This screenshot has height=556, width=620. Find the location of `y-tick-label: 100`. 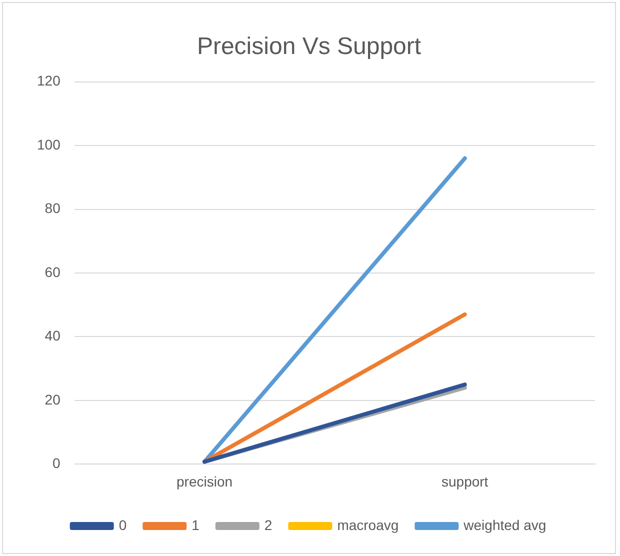

y-tick-label: 100 is located at coordinates (49, 144).